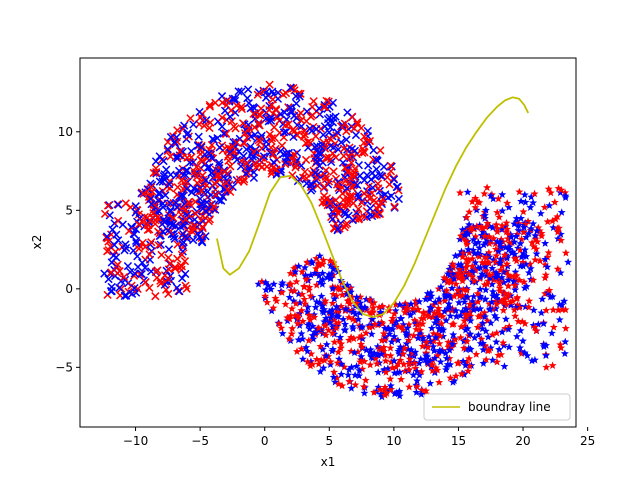  Describe the element at coordinates (509, 407) in the screenshot. I see `legend-label: boundray line` at that location.